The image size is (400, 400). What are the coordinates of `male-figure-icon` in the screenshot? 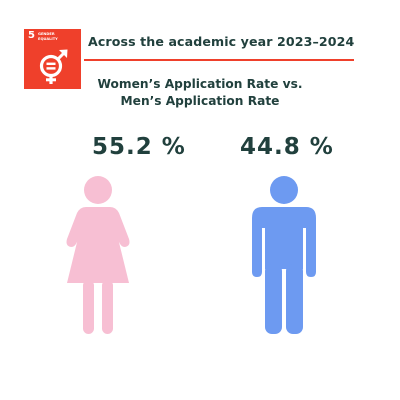 It's located at (284, 255).